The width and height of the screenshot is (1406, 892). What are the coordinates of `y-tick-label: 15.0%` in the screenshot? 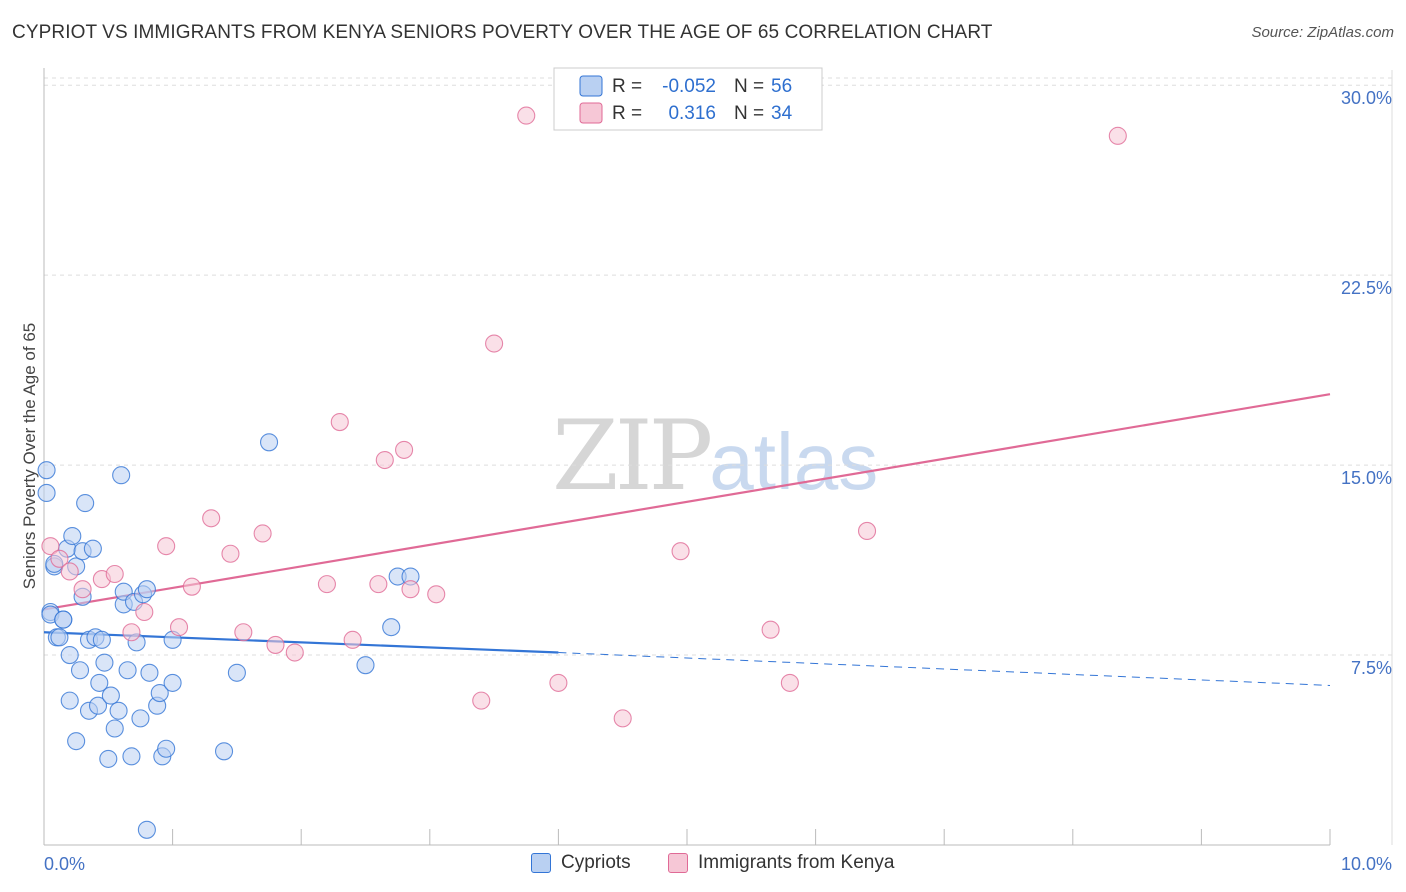 It's located at (1366, 478).